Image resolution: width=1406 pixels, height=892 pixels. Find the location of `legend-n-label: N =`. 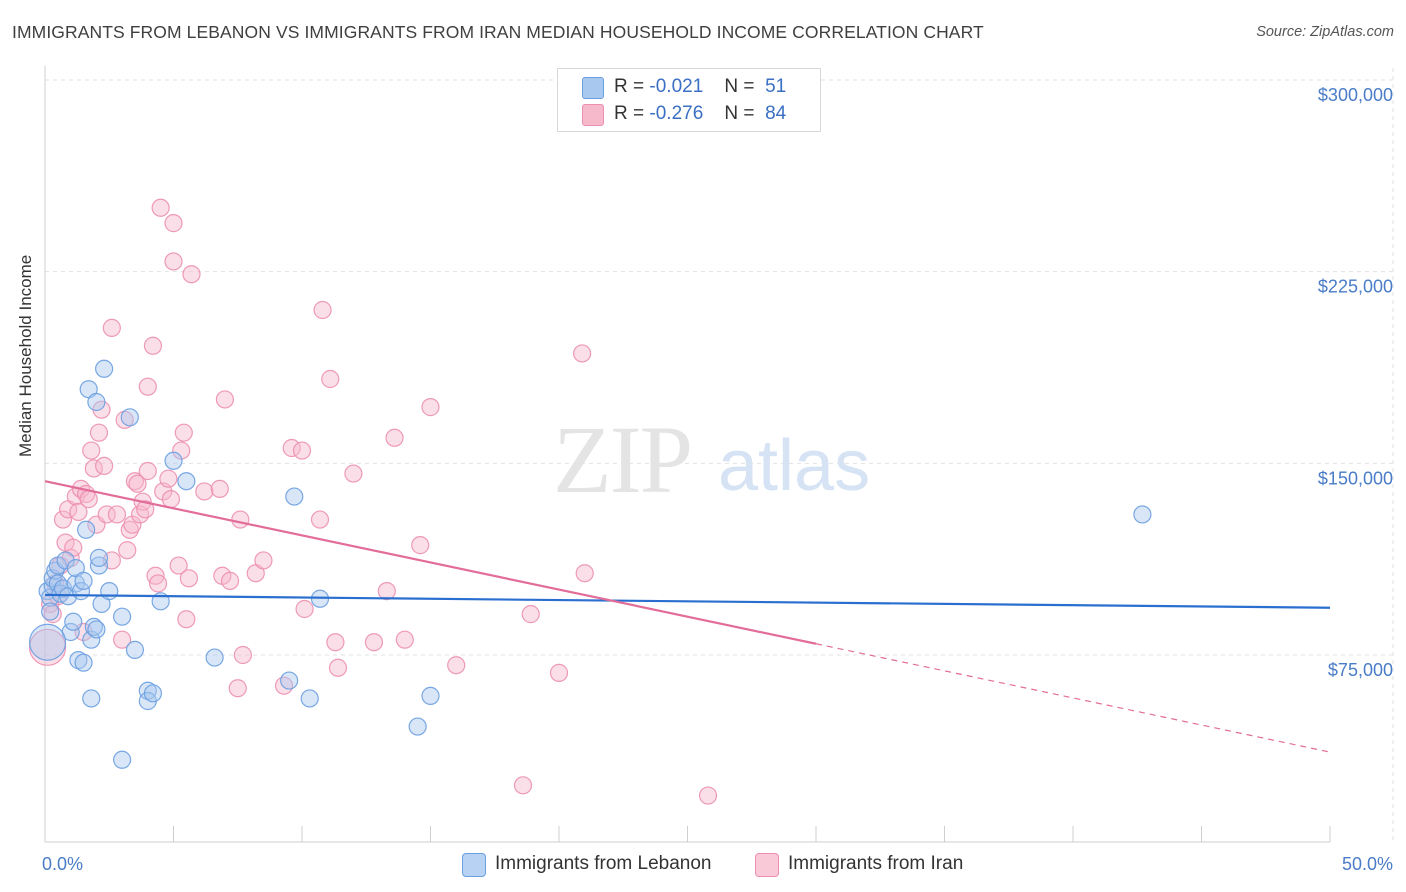

legend-n-label: N = is located at coordinates (739, 86).